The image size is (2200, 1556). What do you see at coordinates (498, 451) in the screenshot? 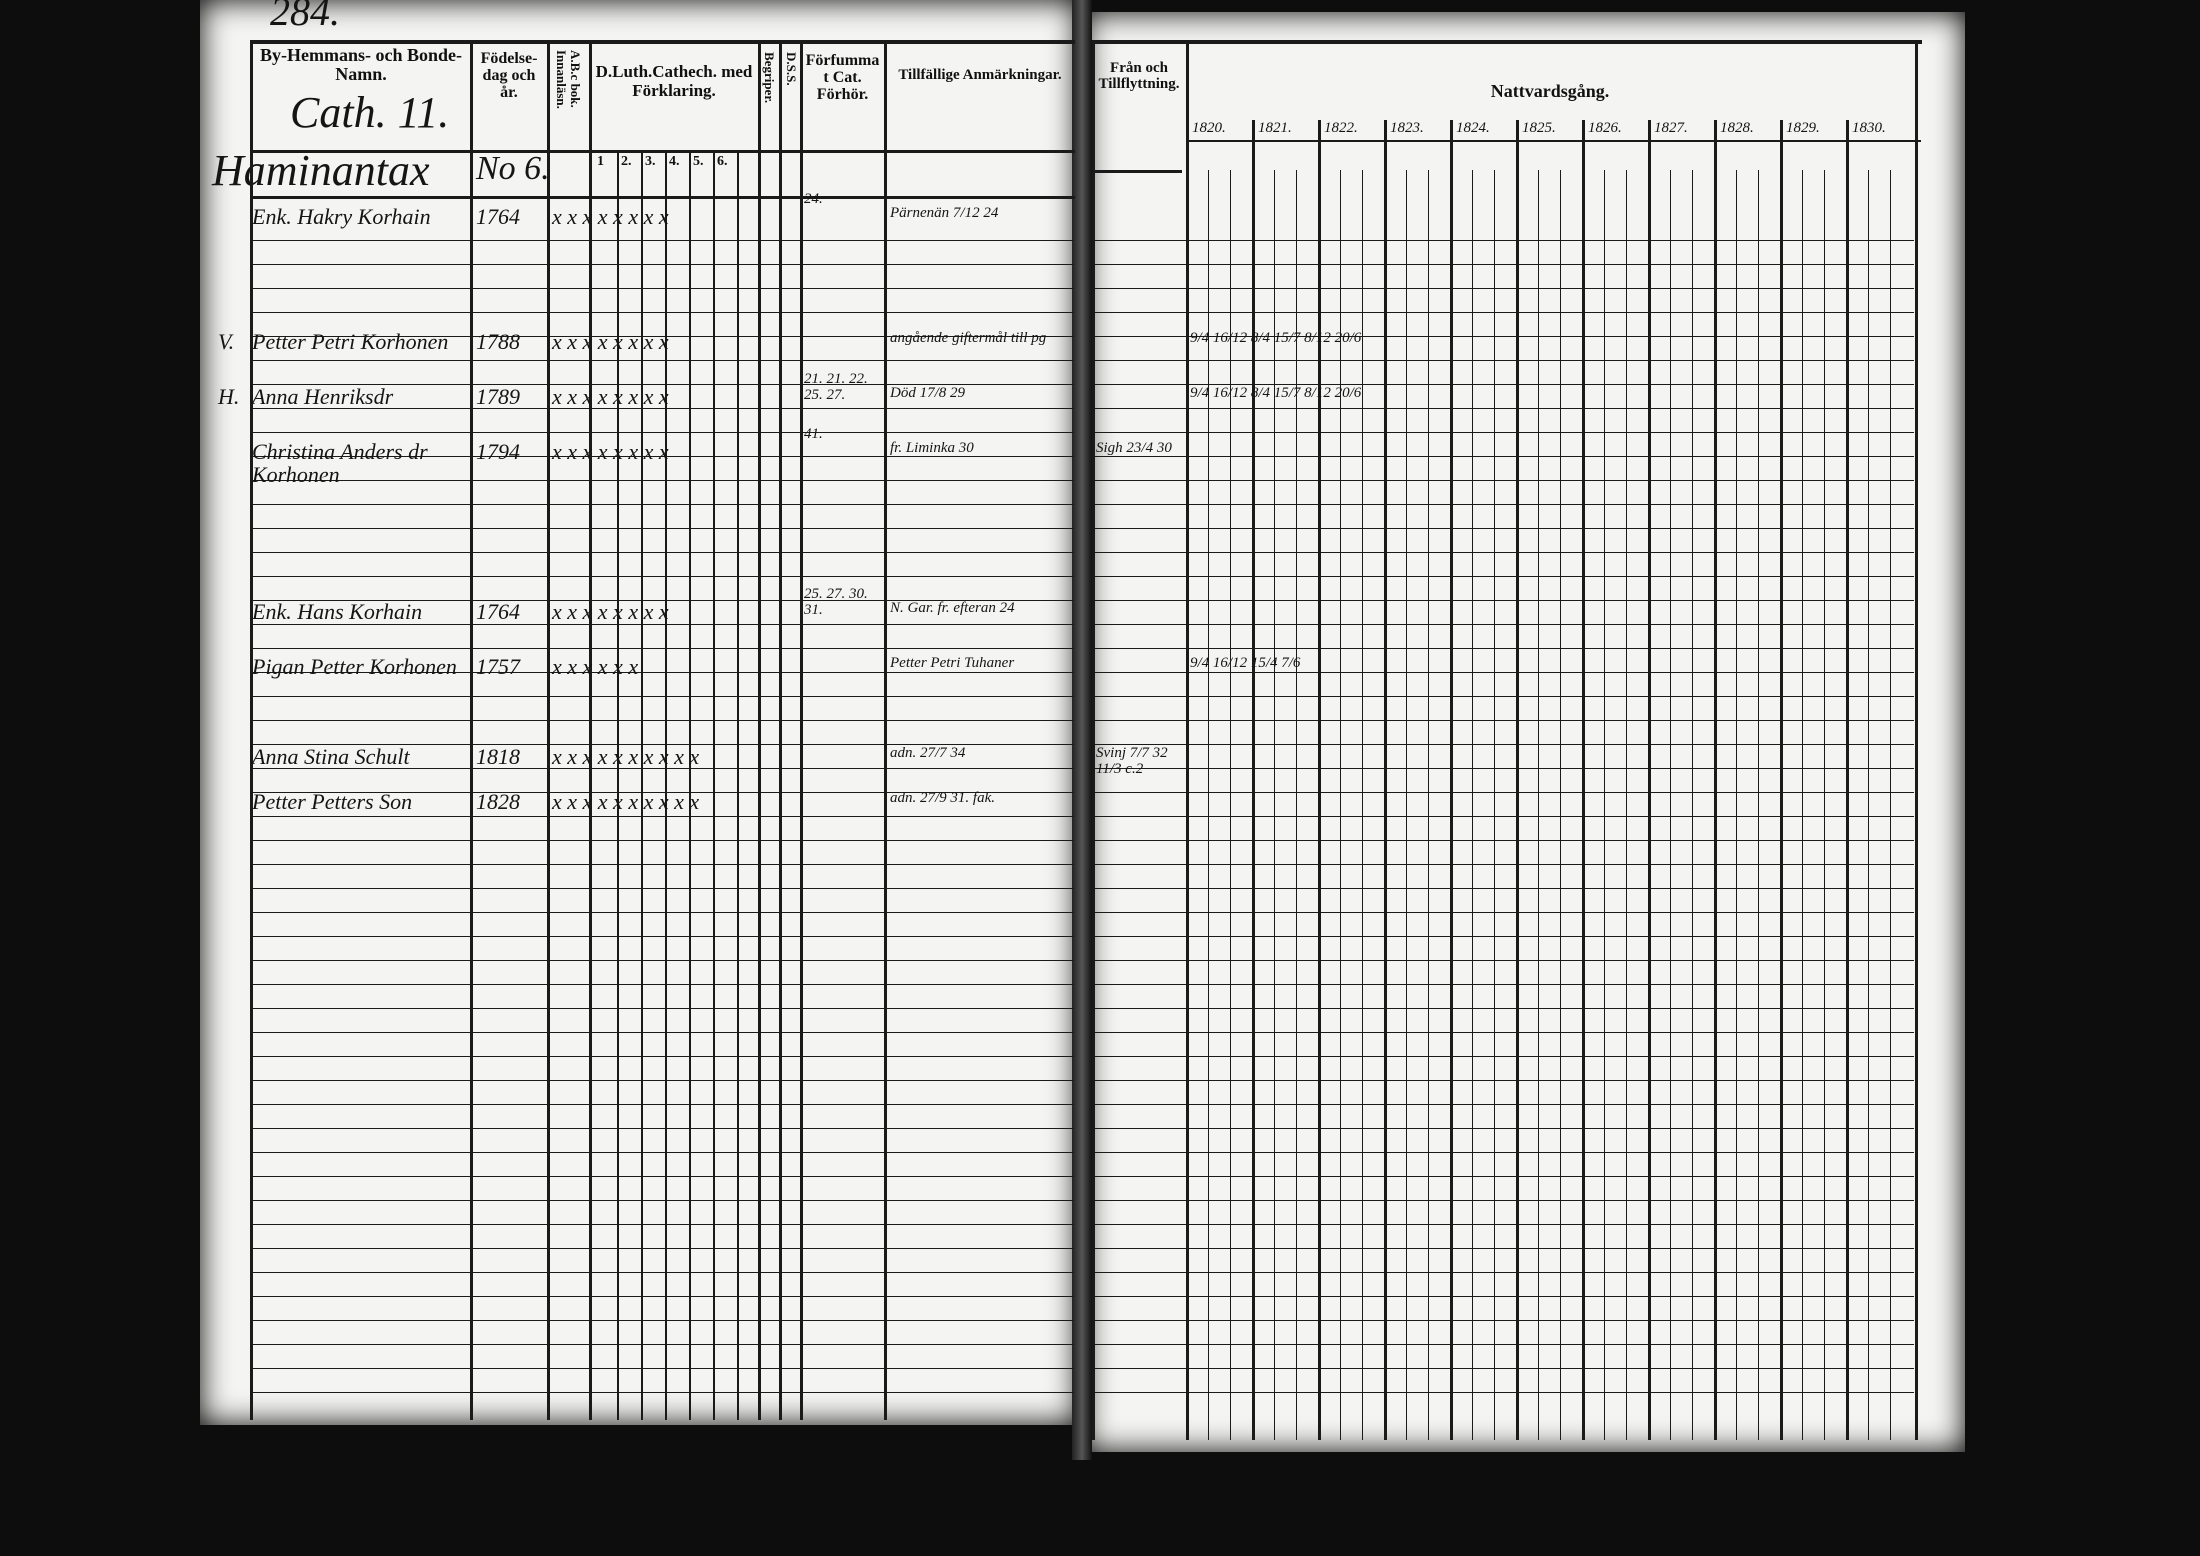
I see `birth-year: 1794` at bounding box center [498, 451].